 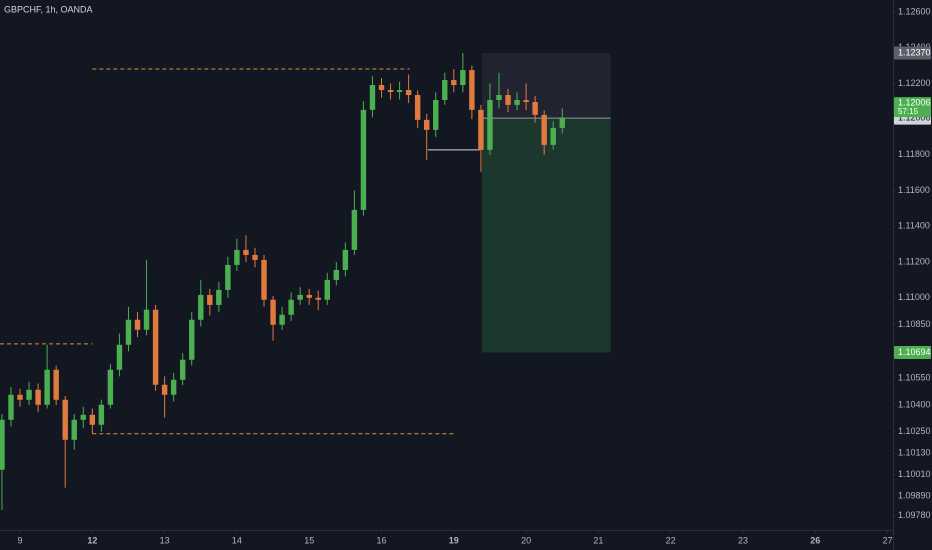 What do you see at coordinates (671, 540) in the screenshot?
I see `x-tick-label: 22` at bounding box center [671, 540].